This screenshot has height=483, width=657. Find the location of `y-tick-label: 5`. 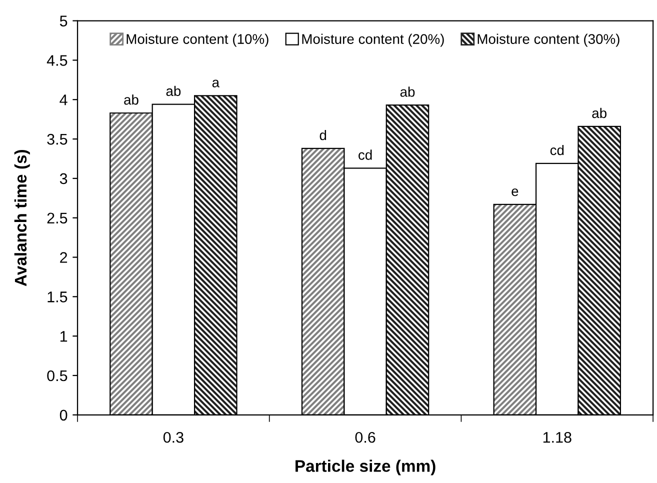

y-tick-label: 5 is located at coordinates (64, 21).